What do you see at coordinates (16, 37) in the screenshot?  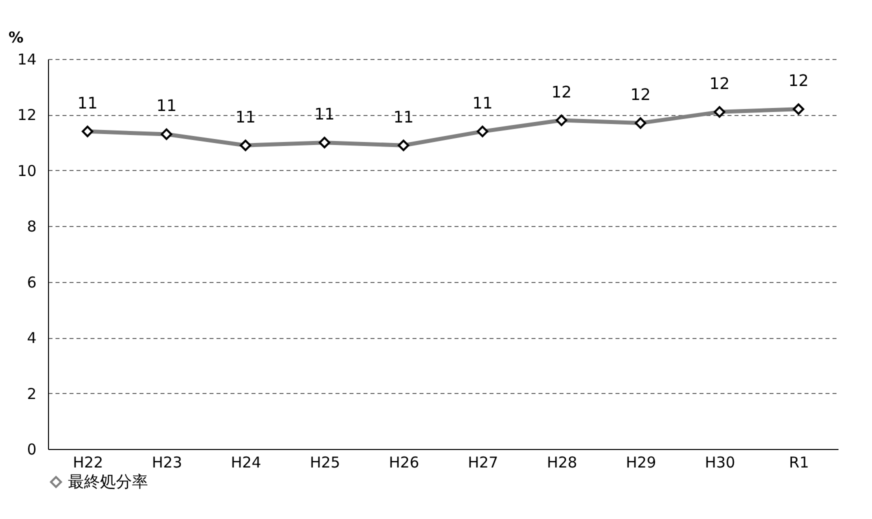 I see `y-axis-title: %` at bounding box center [16, 37].